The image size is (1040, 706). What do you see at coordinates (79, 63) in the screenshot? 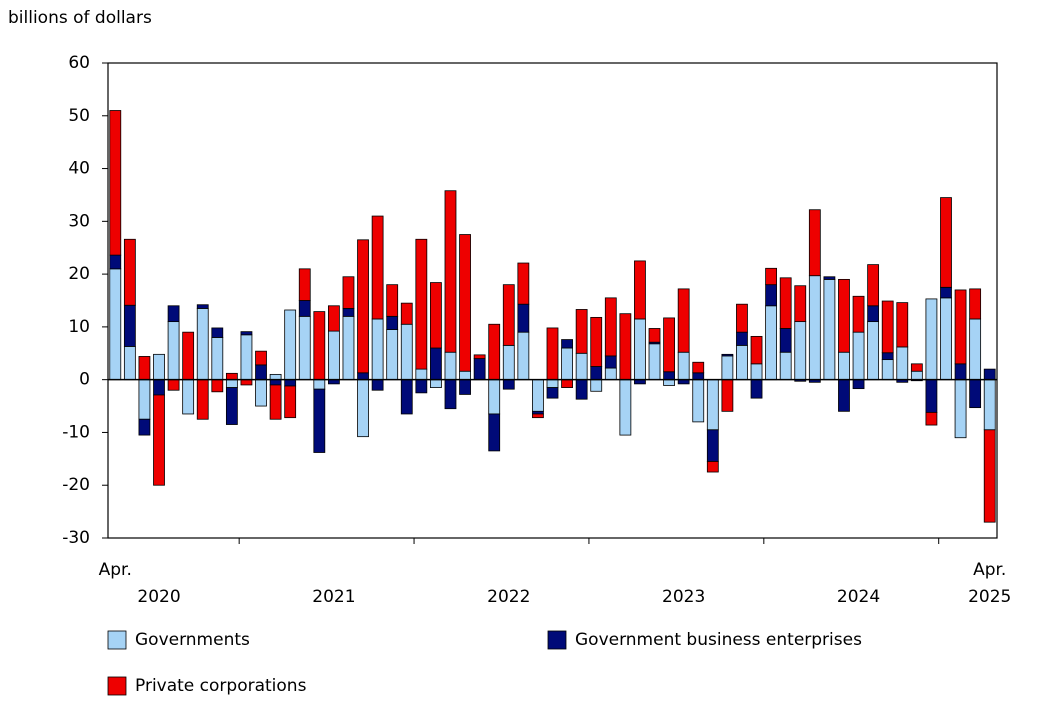
I see `y-tick-label: 60` at bounding box center [79, 63].